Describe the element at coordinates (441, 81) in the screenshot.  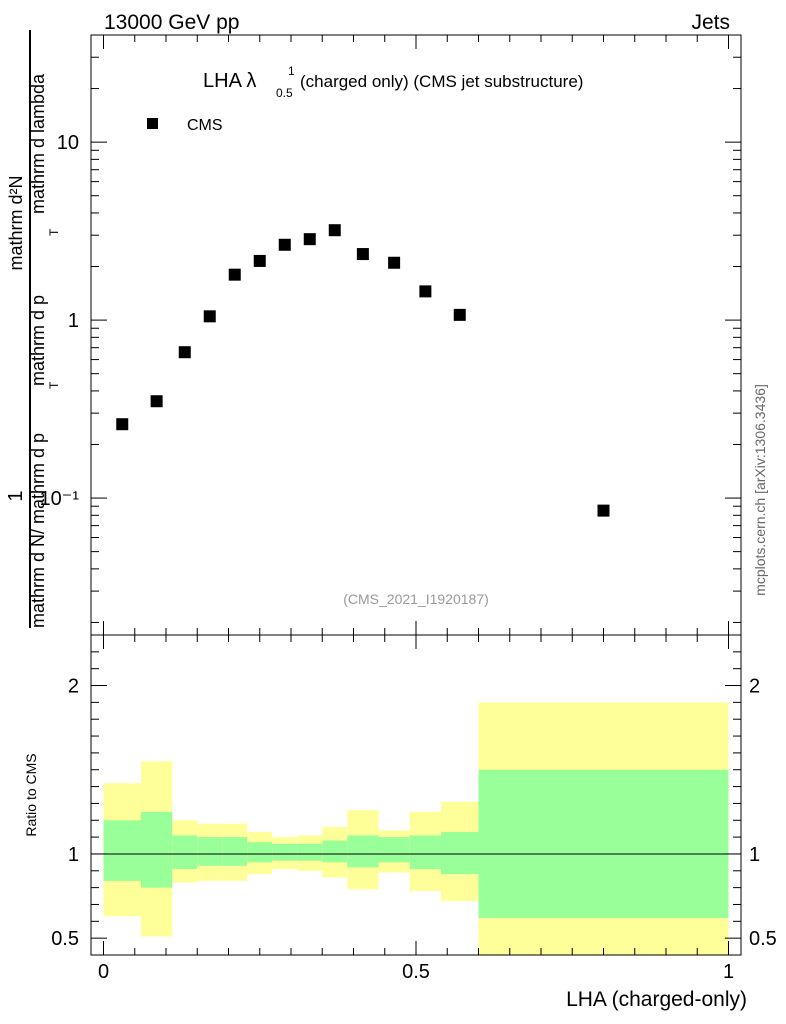
I see `main-title-suffix: (charged only) (CMS jet substructure)` at that location.